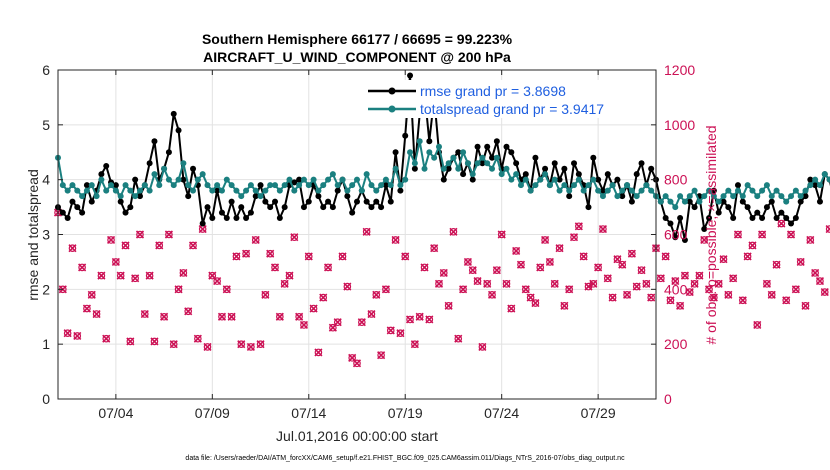  What do you see at coordinates (711, 234) in the screenshot?
I see `y-axis-label-right: # of obs: o=possible; ×=assimilated` at bounding box center [711, 234].